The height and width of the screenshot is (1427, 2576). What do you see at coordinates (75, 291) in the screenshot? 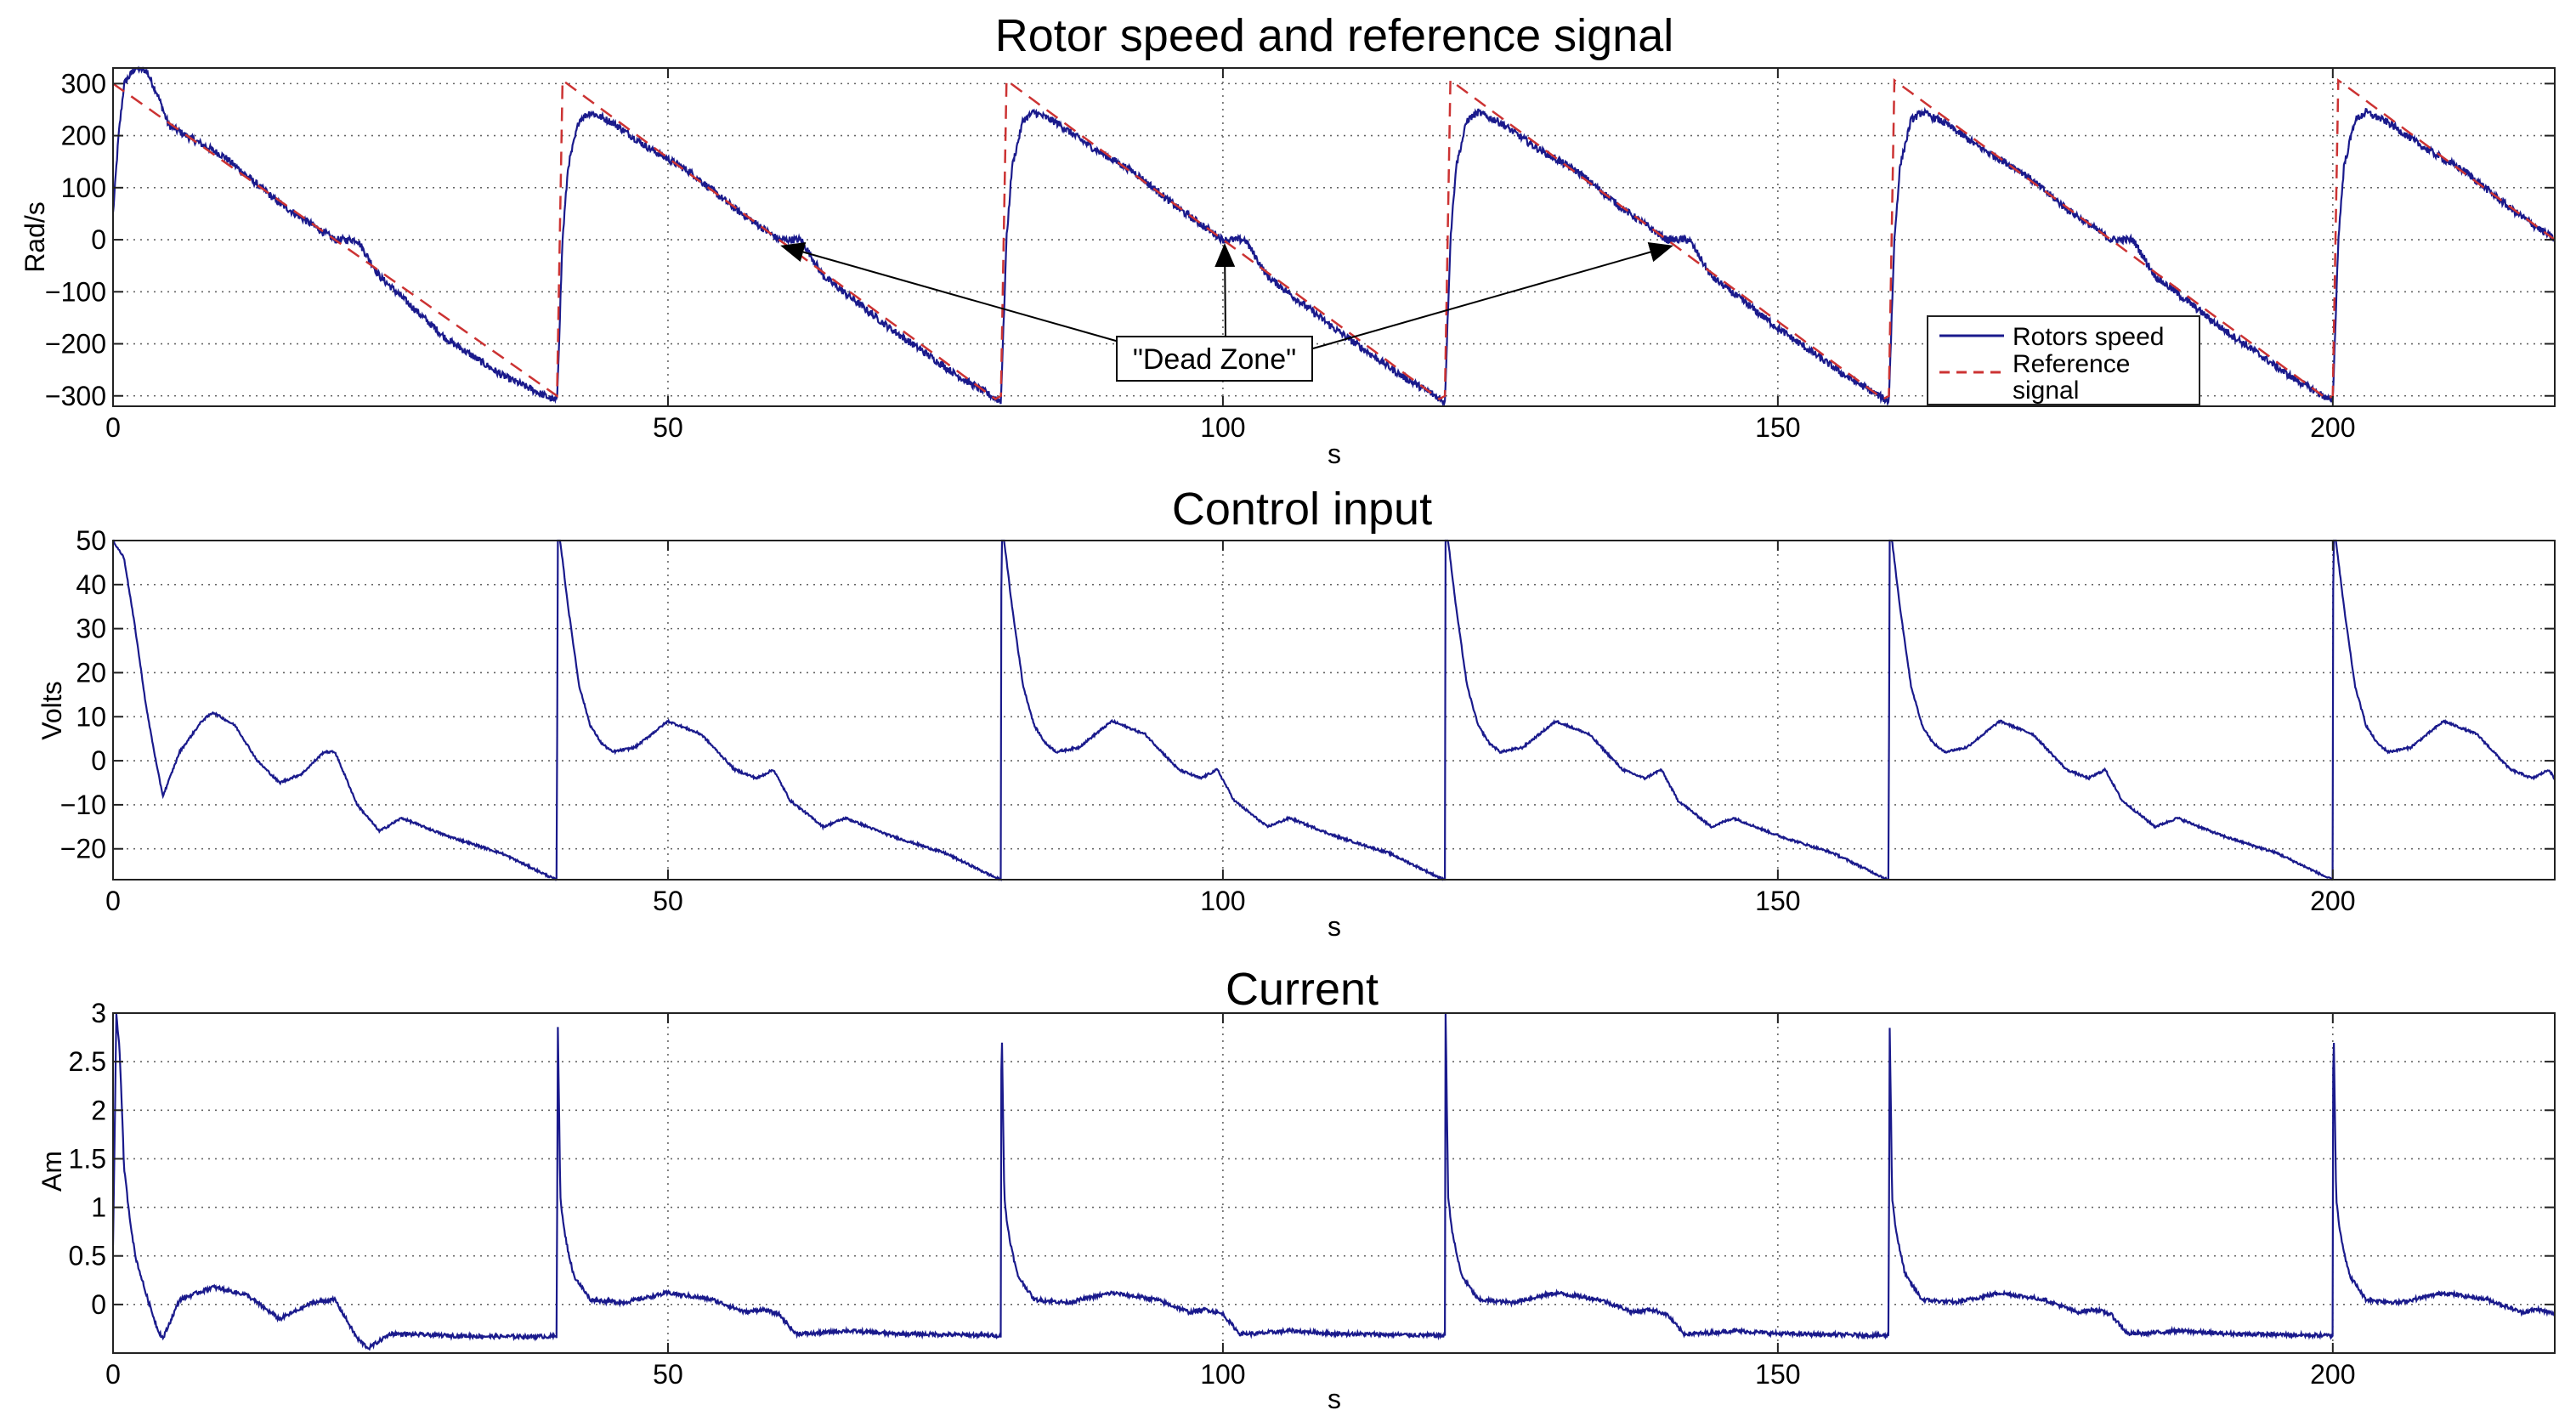
I see `rotor-speed-ytick-label--100: −100` at bounding box center [75, 291].